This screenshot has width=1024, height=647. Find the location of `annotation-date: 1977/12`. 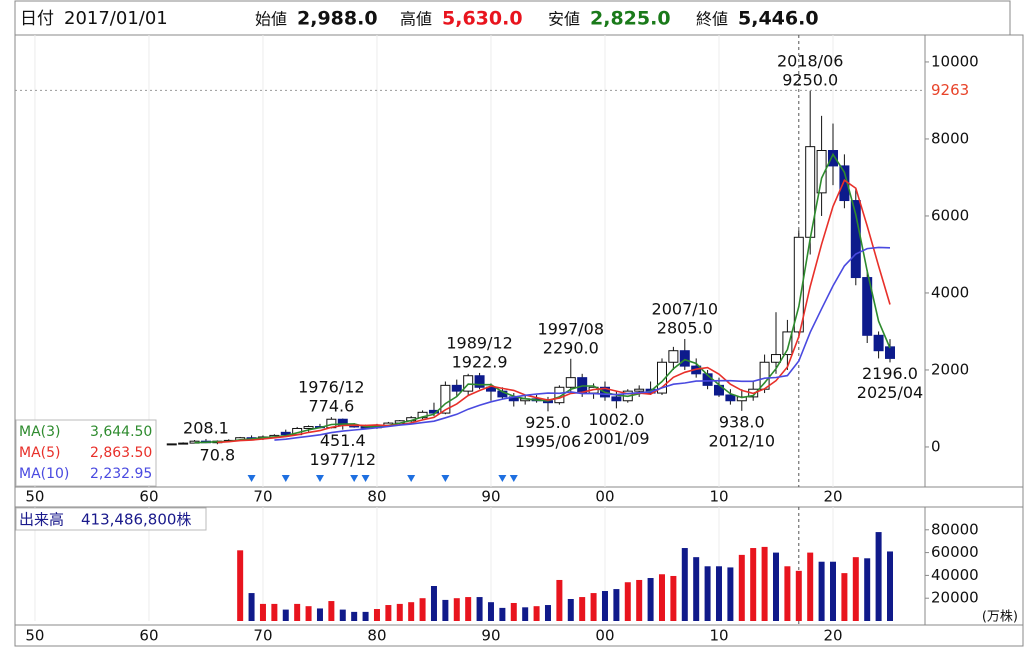

annotation-date: 1977/12 is located at coordinates (343, 459).